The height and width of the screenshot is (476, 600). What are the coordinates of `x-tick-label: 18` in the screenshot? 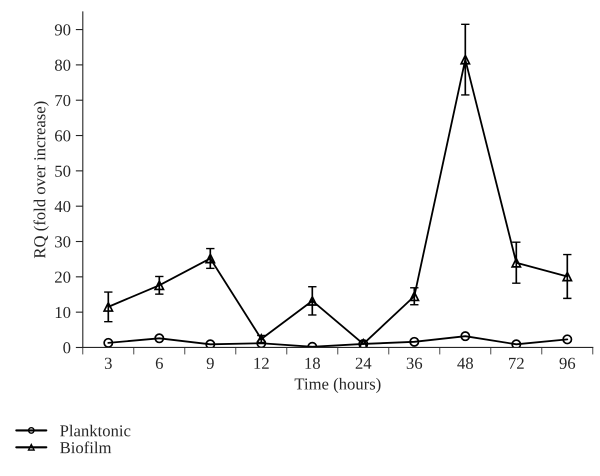 It's located at (312, 363).